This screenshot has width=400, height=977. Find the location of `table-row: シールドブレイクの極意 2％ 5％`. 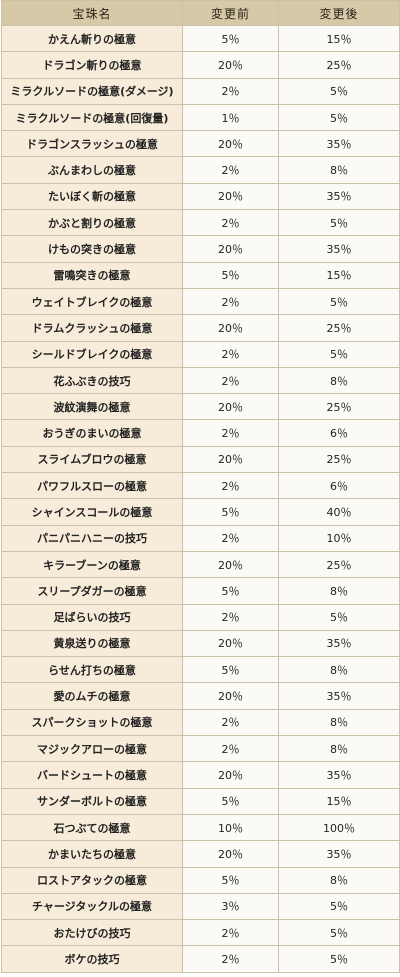

table-row: シールドブレイクの極意 2％ 5％ is located at coordinates (200, 354).